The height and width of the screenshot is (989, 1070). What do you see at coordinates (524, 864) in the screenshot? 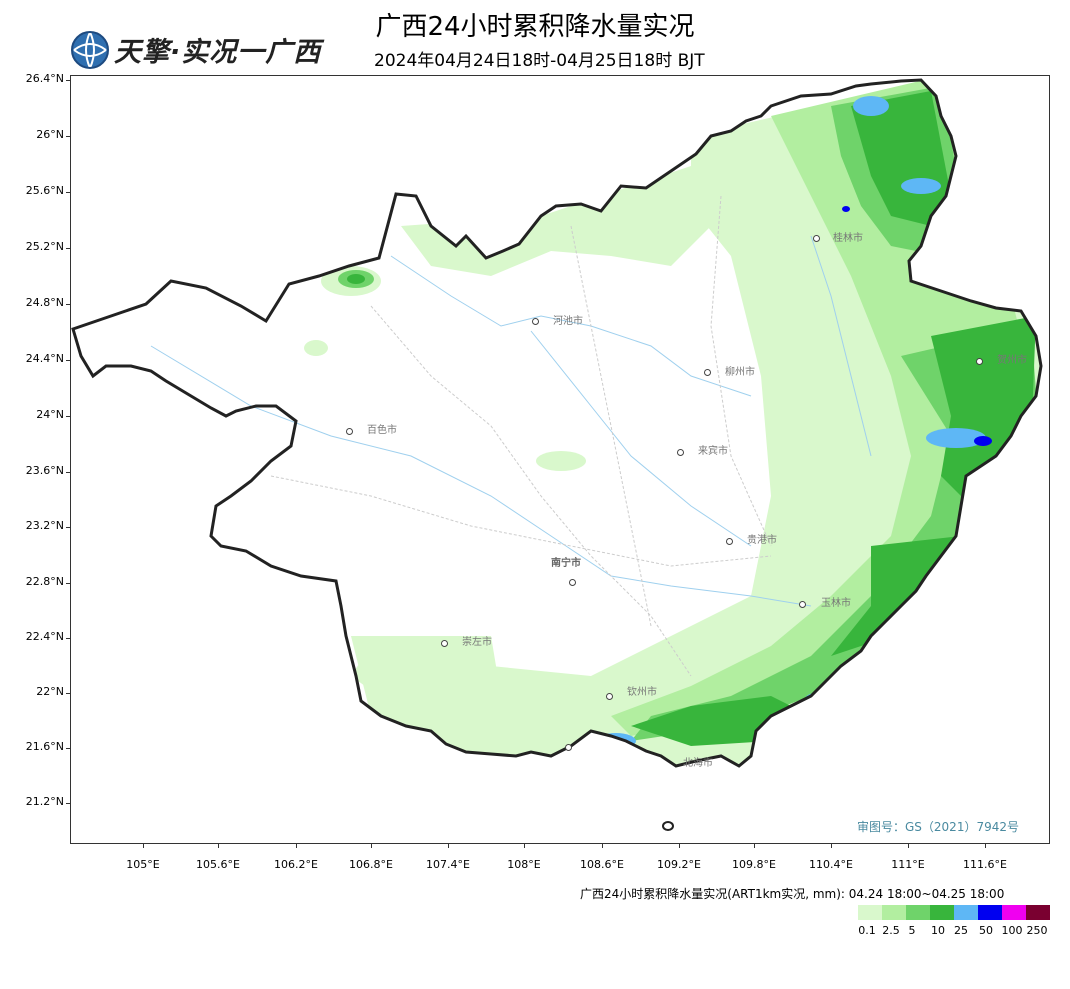
I see `x-tick-label: 108°E` at bounding box center [524, 864].